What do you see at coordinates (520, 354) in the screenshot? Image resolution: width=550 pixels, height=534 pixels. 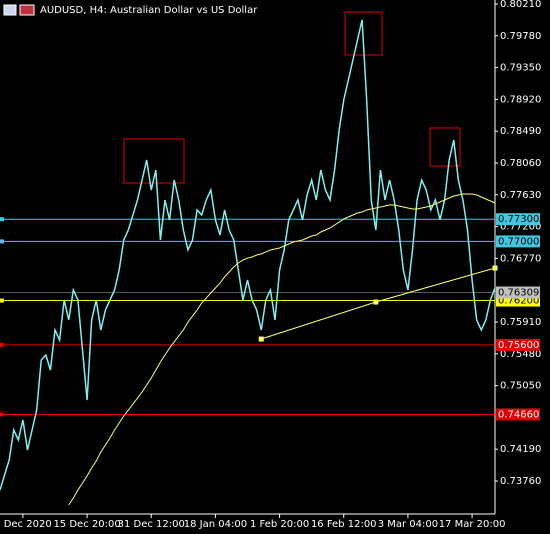 I see `y-tick-label: 0.75480` at bounding box center [520, 354].